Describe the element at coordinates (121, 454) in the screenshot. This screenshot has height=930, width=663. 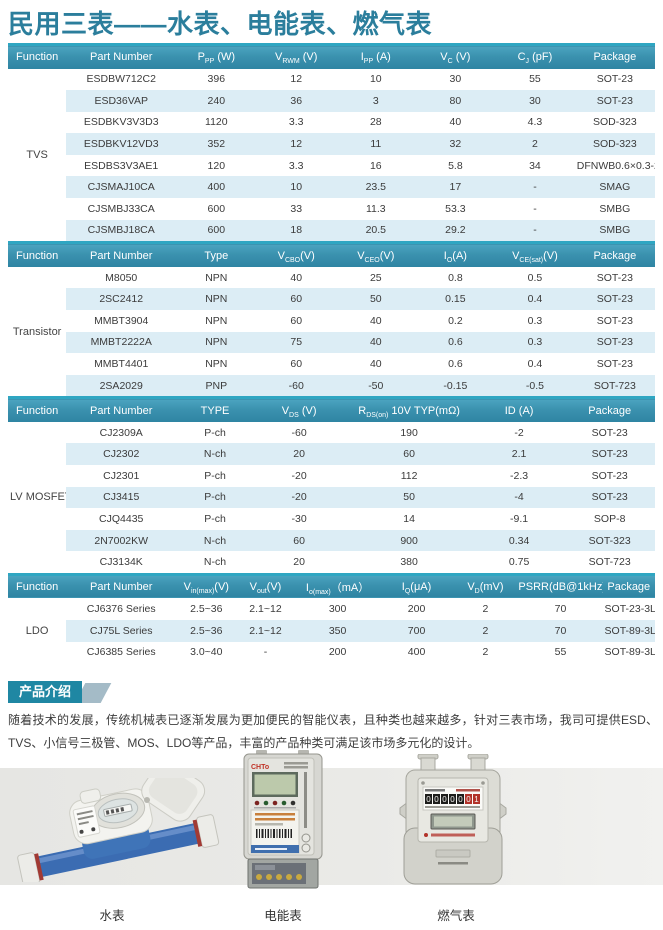
I see `part-number-cell: CJ2302` at that location.